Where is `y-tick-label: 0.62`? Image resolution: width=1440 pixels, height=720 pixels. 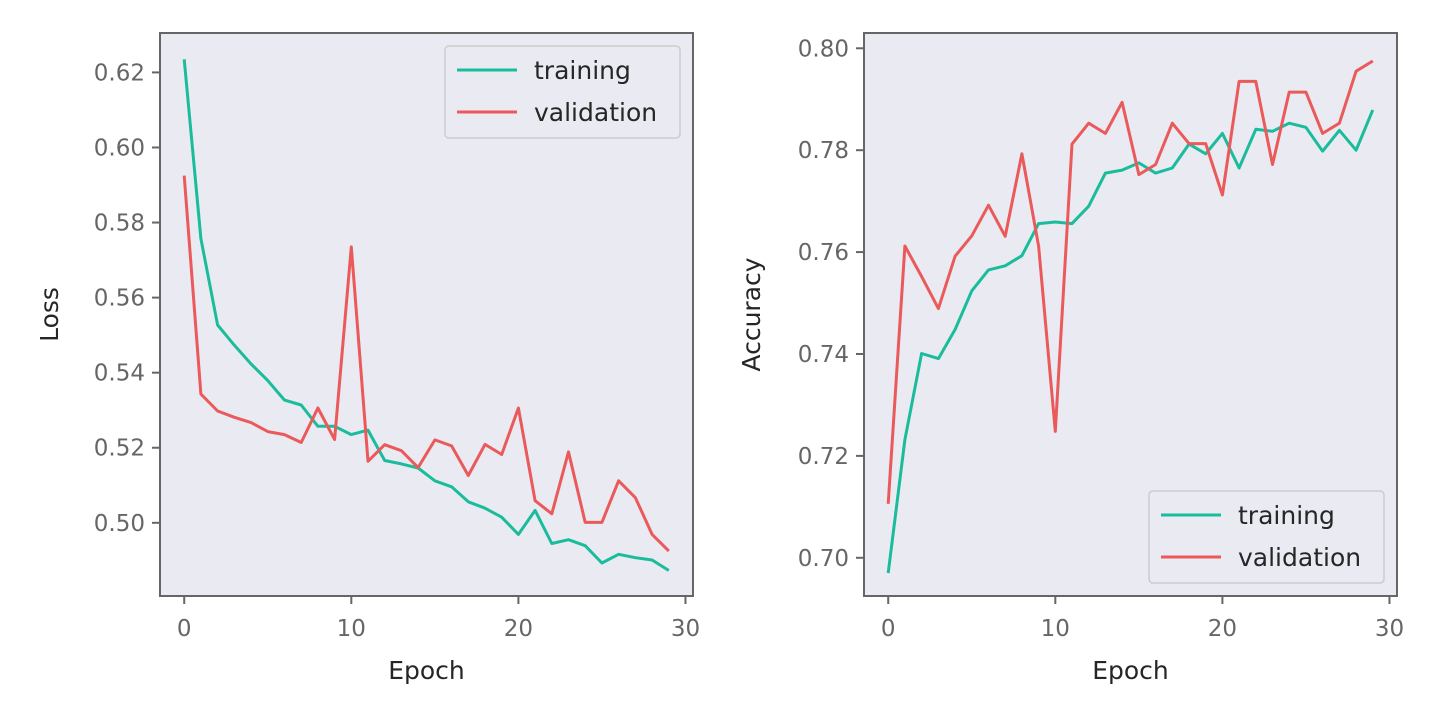 y-tick-label: 0.62 is located at coordinates (119, 73).